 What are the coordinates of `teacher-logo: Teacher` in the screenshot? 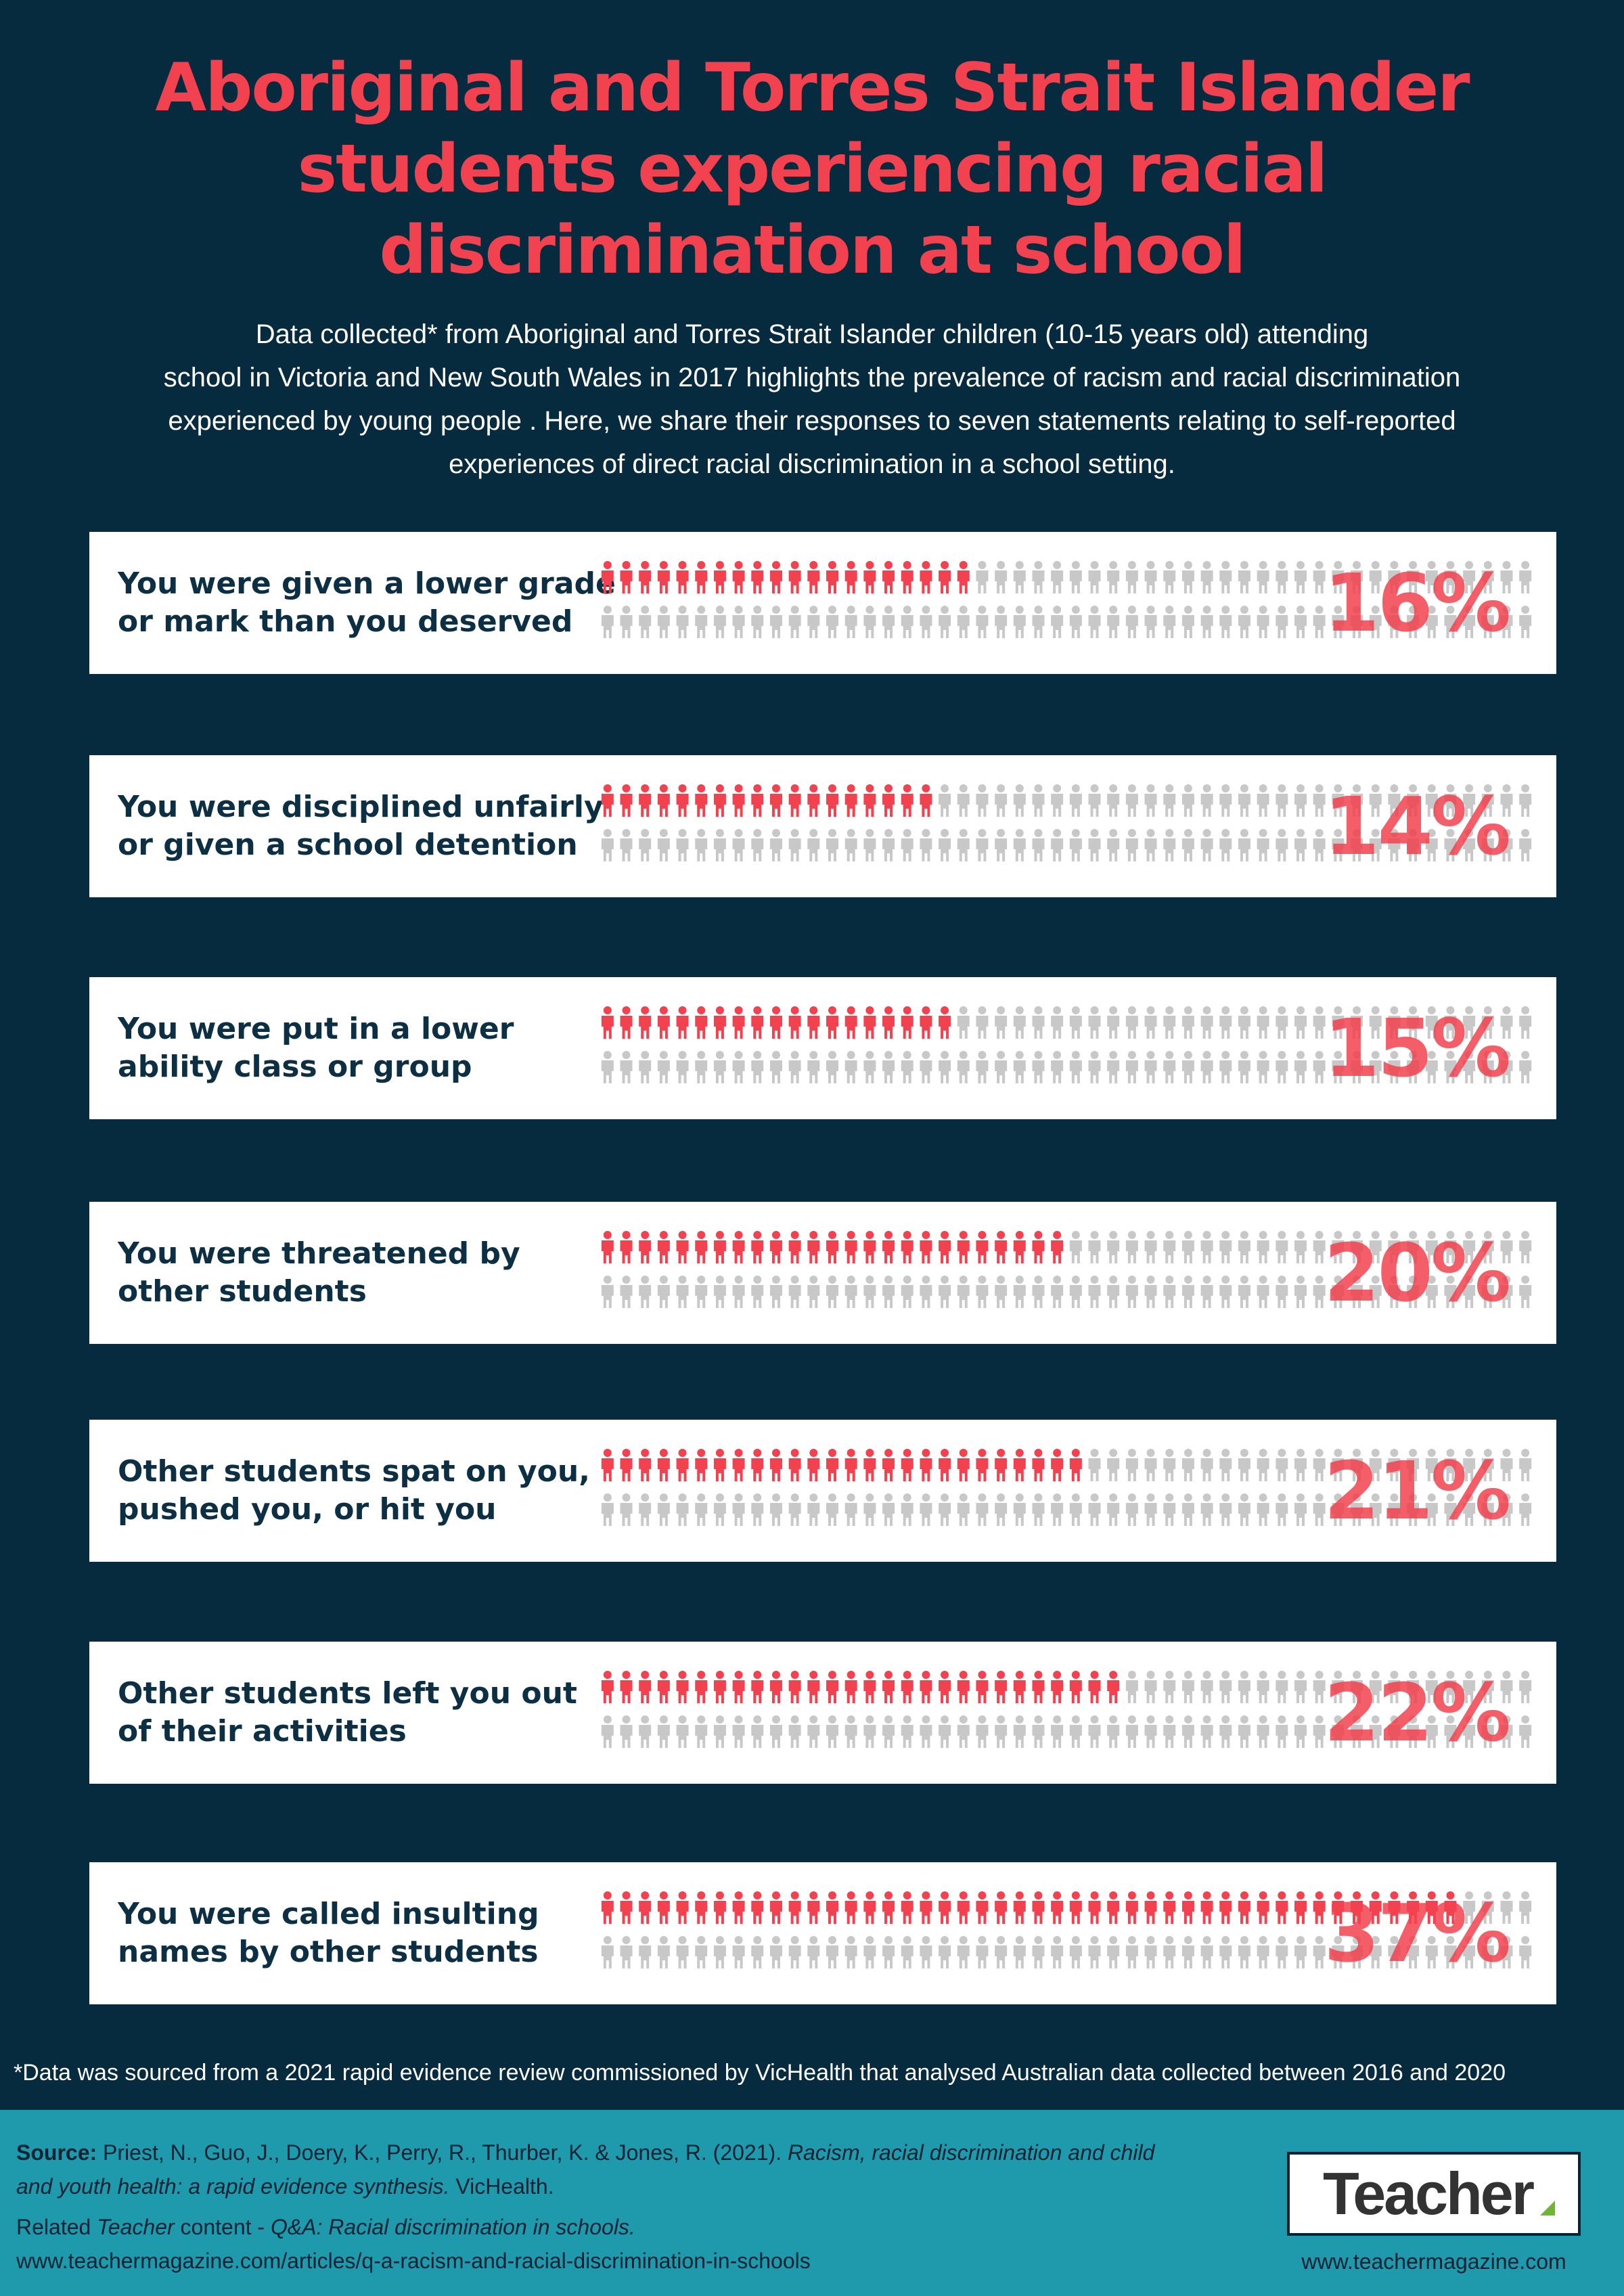 It's located at (1434, 2194).